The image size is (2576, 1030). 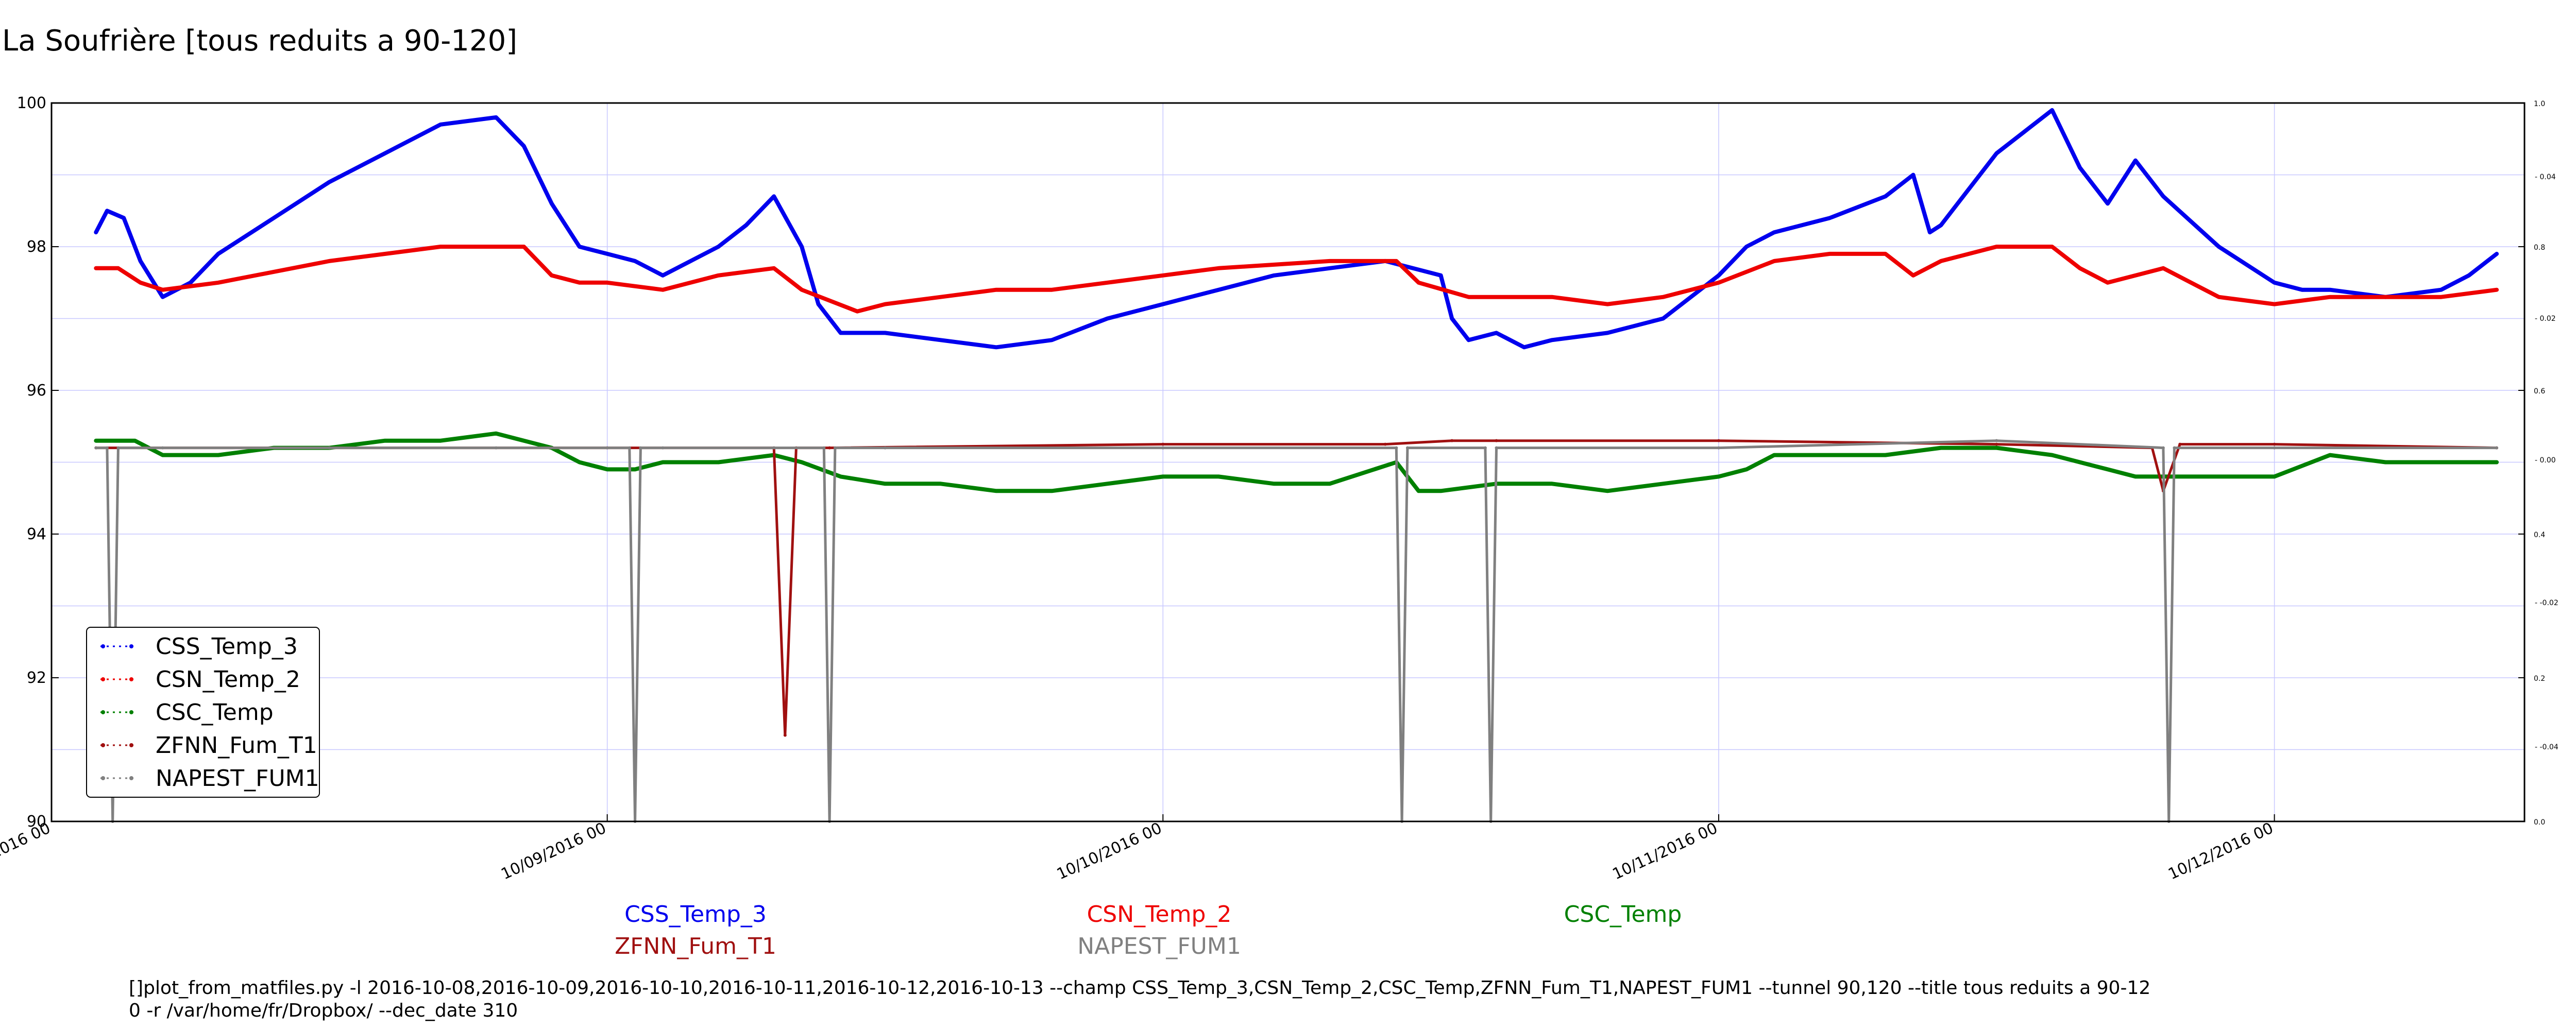 I want to click on legend-label-NAPEST_FUM1: NAPEST_FUM1, so click(x=237, y=778).